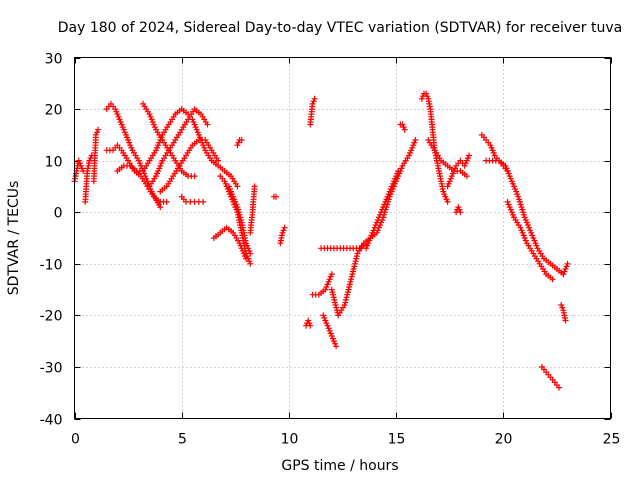 Image resolution: width=640 pixels, height=480 pixels. Describe the element at coordinates (397, 440) in the screenshot. I see `x-tick-label: 15` at that location.